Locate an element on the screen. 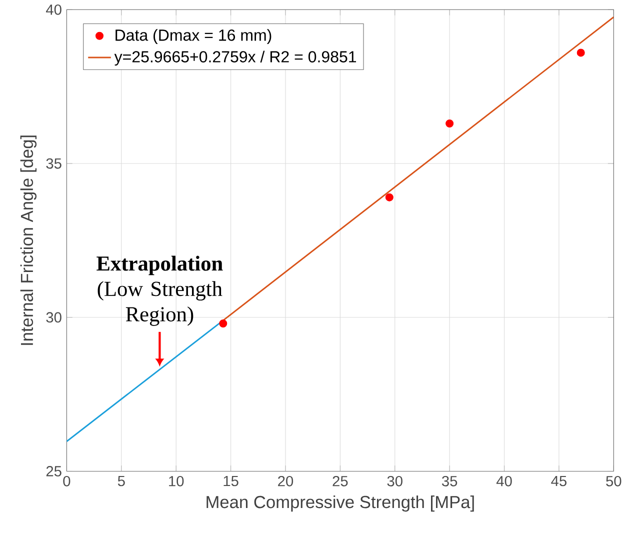 This screenshot has width=631, height=535. x-tick-label: 40 is located at coordinates (504, 481).